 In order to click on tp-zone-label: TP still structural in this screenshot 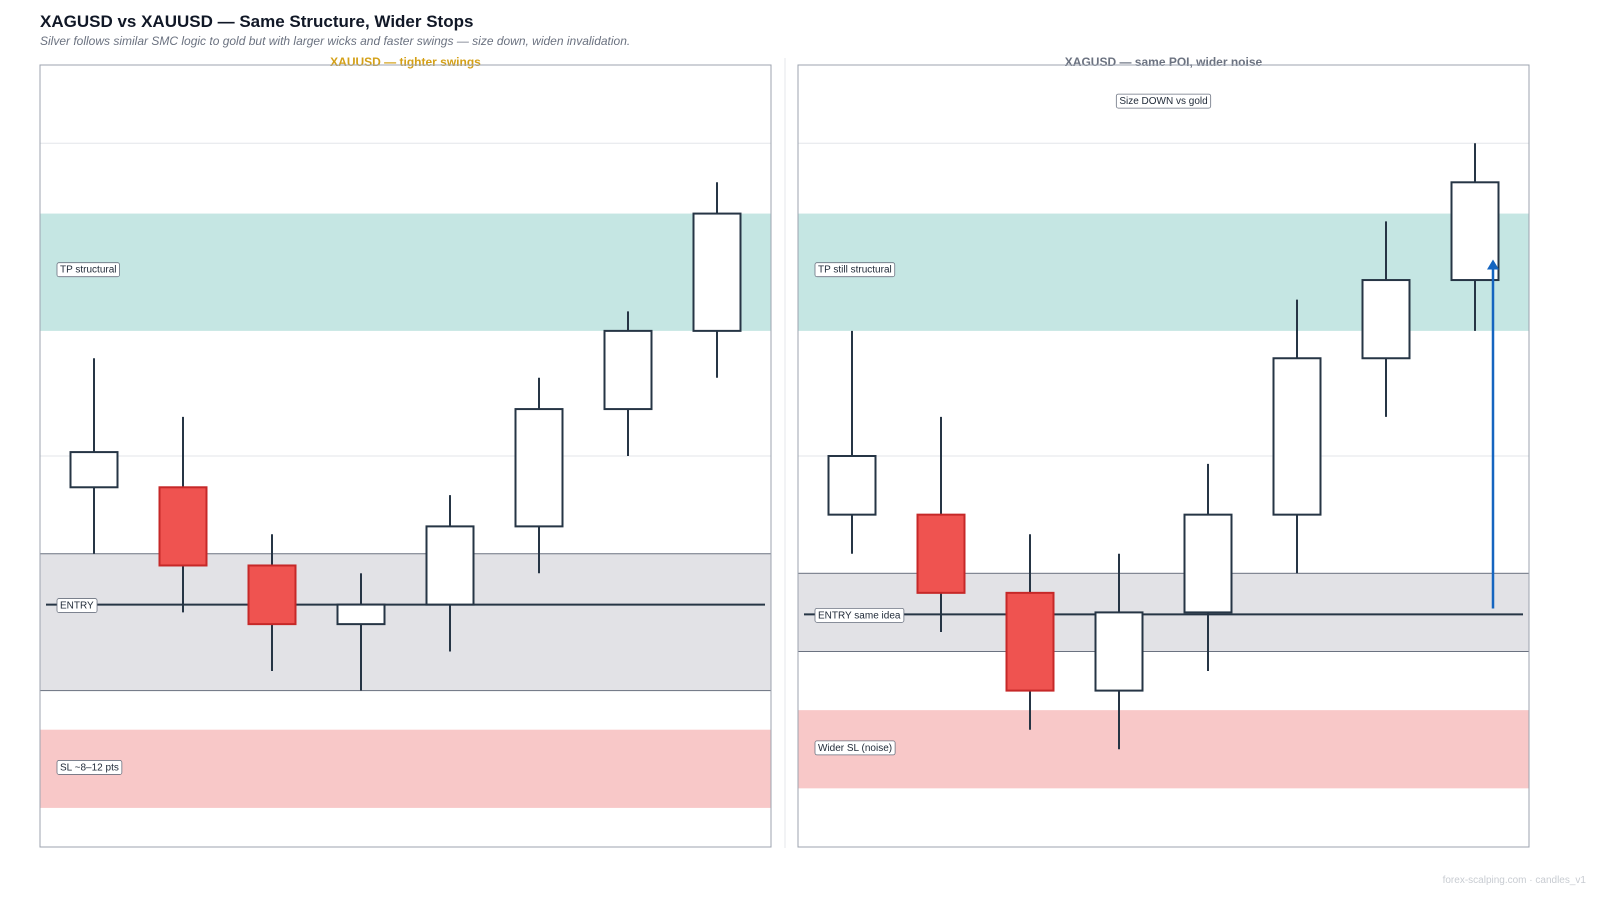, I will do `click(855, 270)`.